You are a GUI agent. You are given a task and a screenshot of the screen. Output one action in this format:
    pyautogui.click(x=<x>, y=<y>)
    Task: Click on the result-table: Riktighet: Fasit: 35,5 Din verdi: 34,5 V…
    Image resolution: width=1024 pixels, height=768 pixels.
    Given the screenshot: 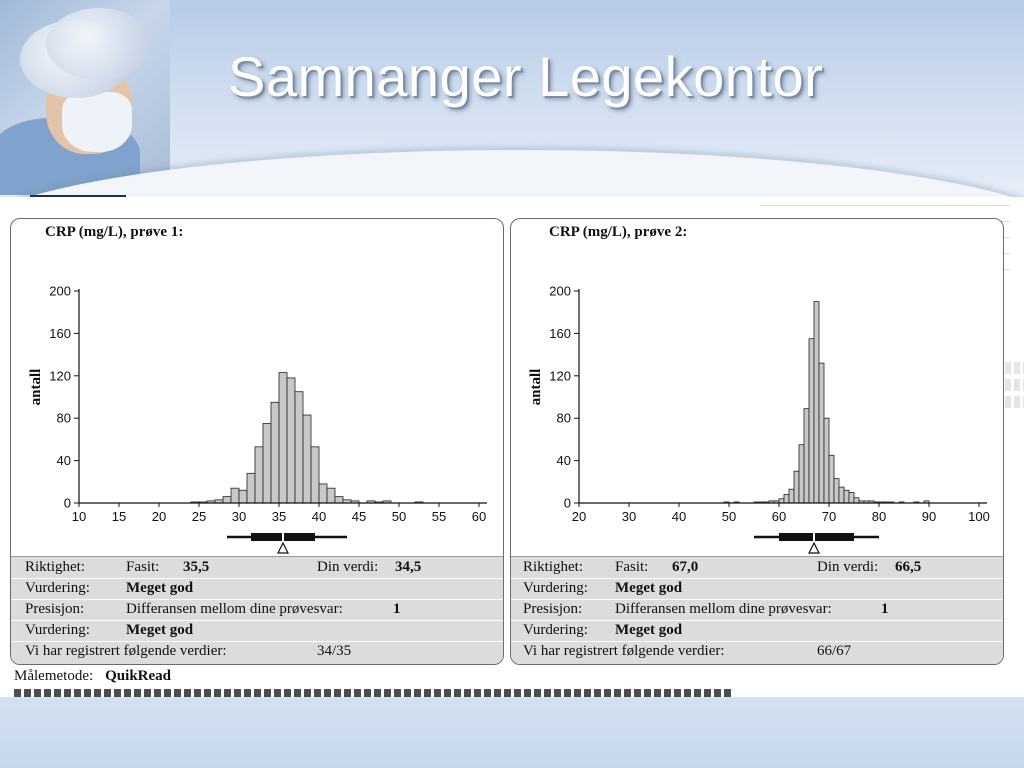 What is the action you would take?
    pyautogui.click(x=257, y=610)
    